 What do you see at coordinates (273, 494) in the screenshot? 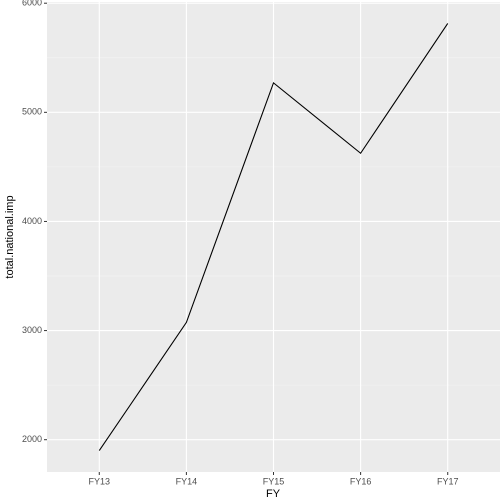
I see `x-axis-title: FY` at bounding box center [273, 494].